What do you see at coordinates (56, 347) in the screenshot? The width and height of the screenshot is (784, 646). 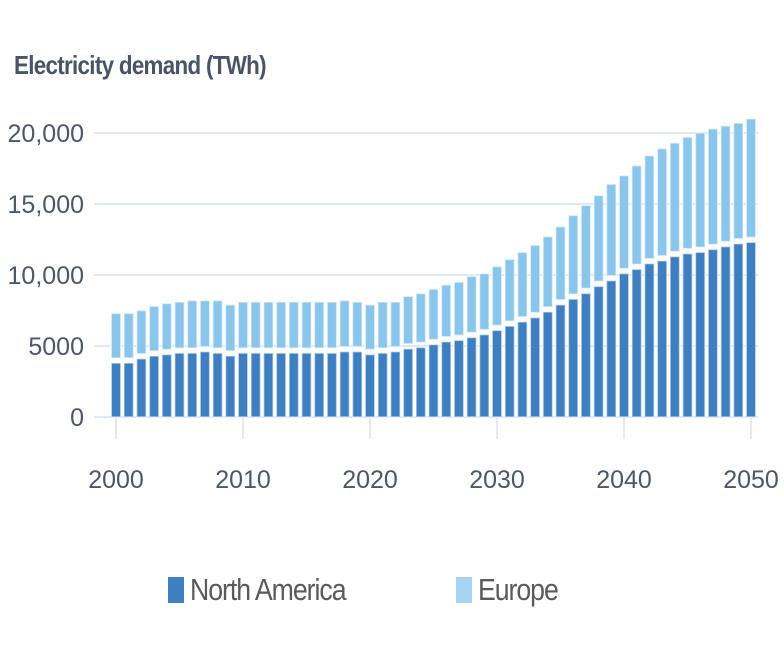 I see `y-tick-label: 5000` at bounding box center [56, 347].